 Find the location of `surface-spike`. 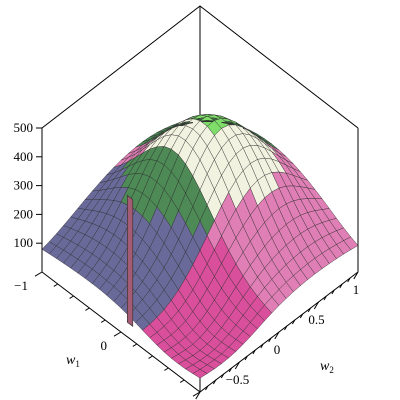

surface-spike is located at coordinates (130, 261).